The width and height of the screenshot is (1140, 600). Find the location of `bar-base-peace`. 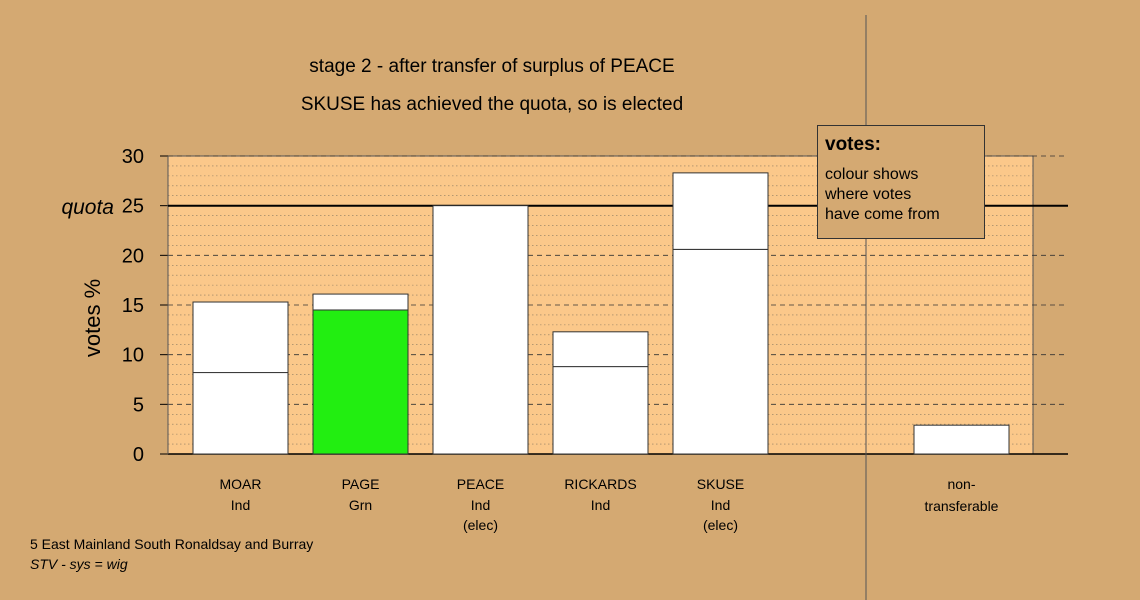

bar-base-peace is located at coordinates (480, 330).